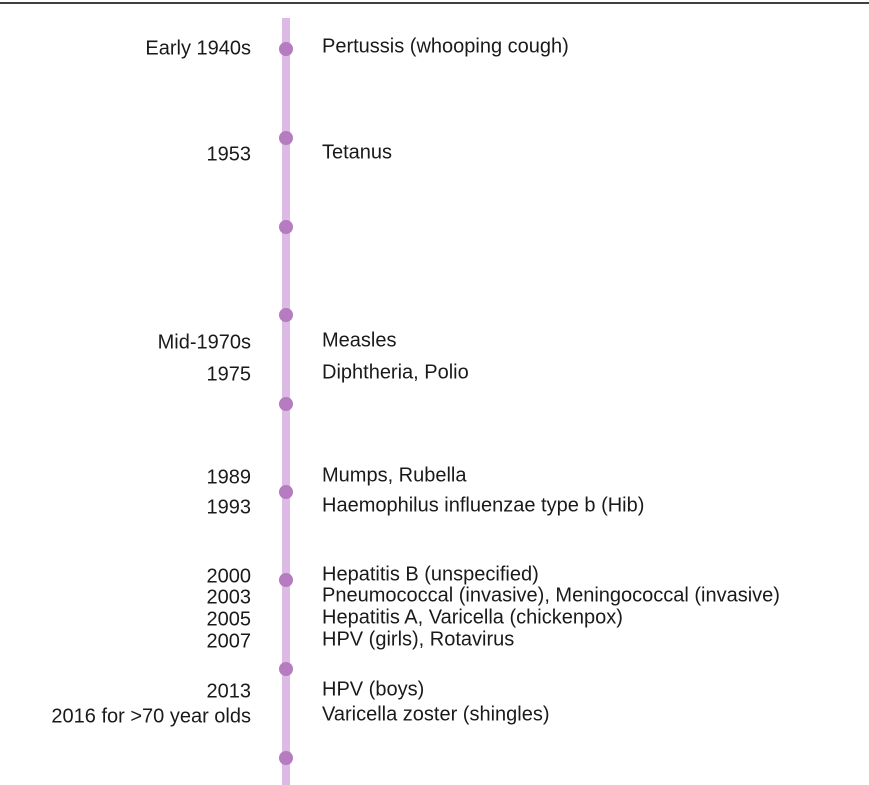 The width and height of the screenshot is (869, 785). I want to click on entry-label: Hepatitis B (unspecified), so click(430, 574).